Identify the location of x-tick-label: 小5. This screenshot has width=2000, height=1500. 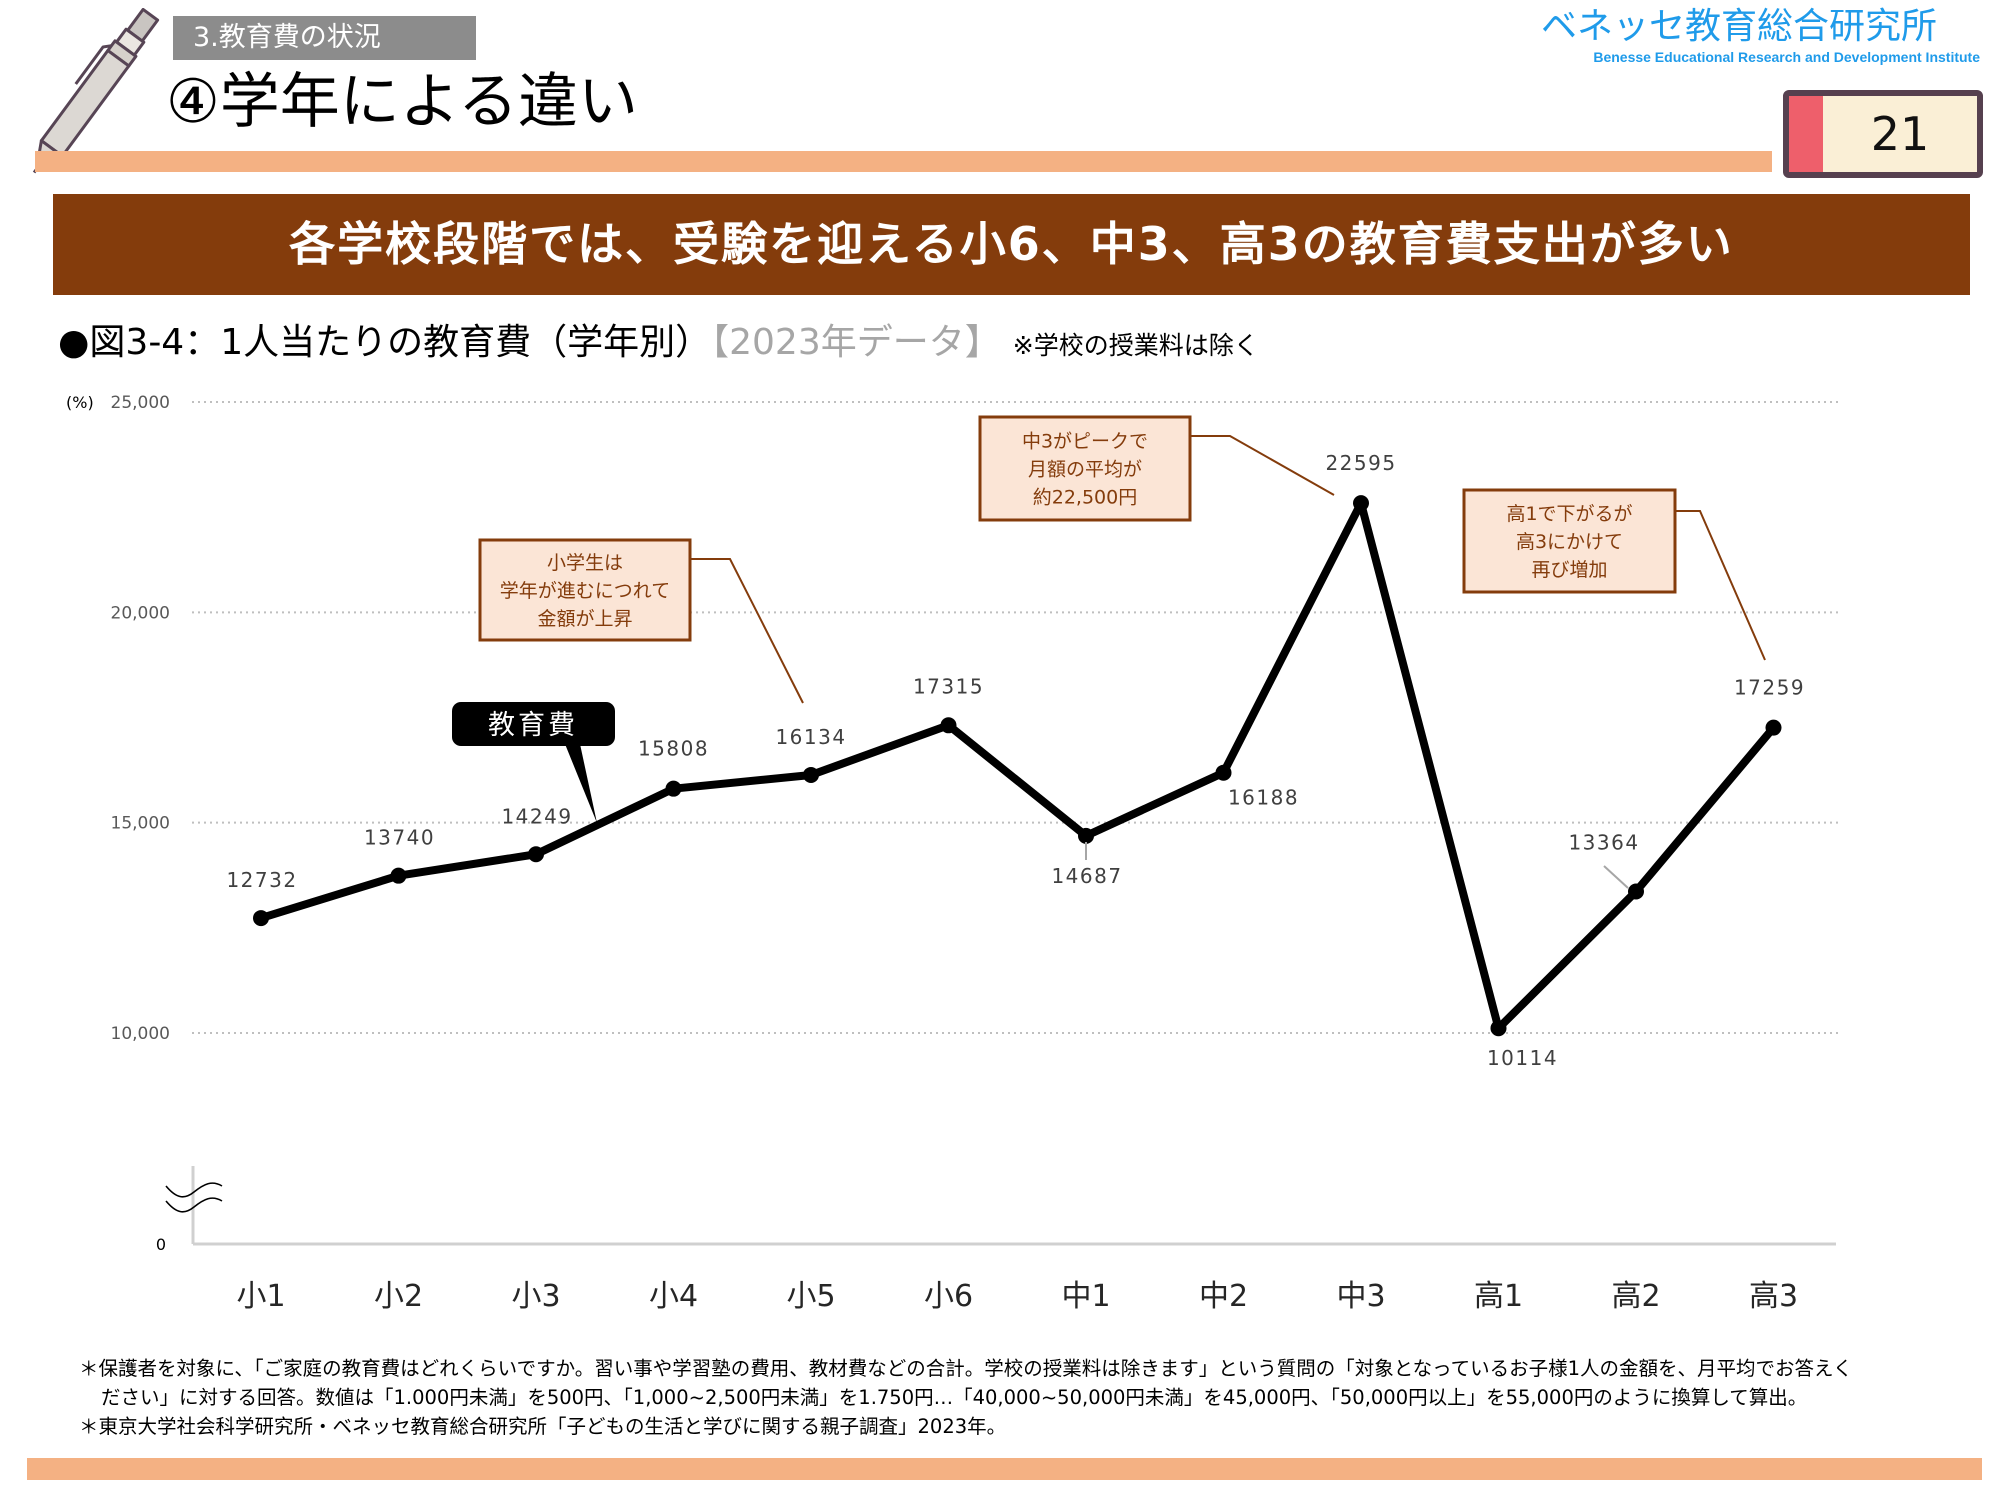
(810, 1296).